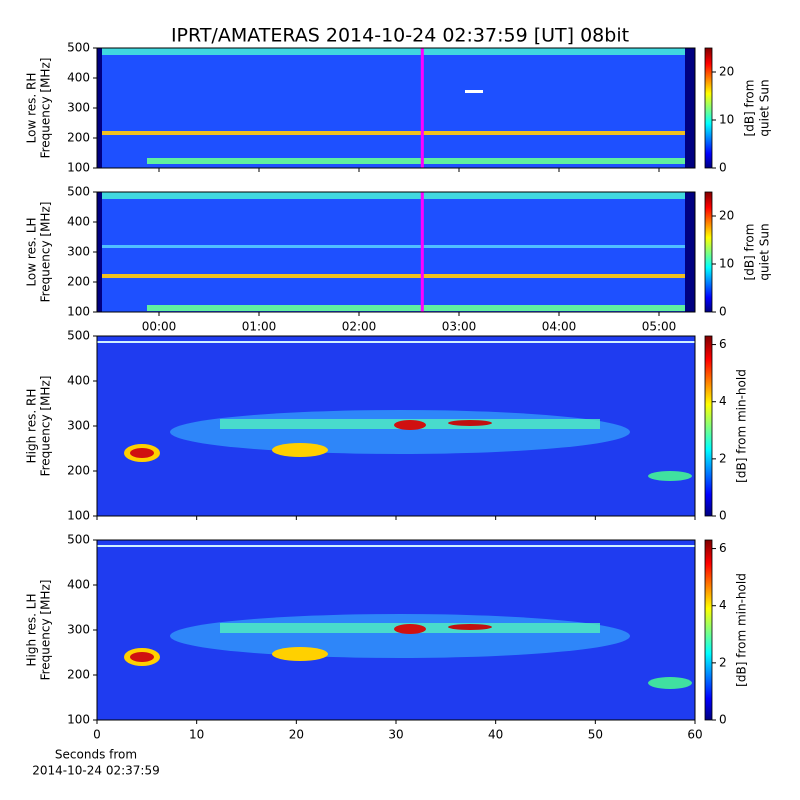 This screenshot has height=800, width=800. I want to click on x-tick-label: 02:00, so click(359, 327).